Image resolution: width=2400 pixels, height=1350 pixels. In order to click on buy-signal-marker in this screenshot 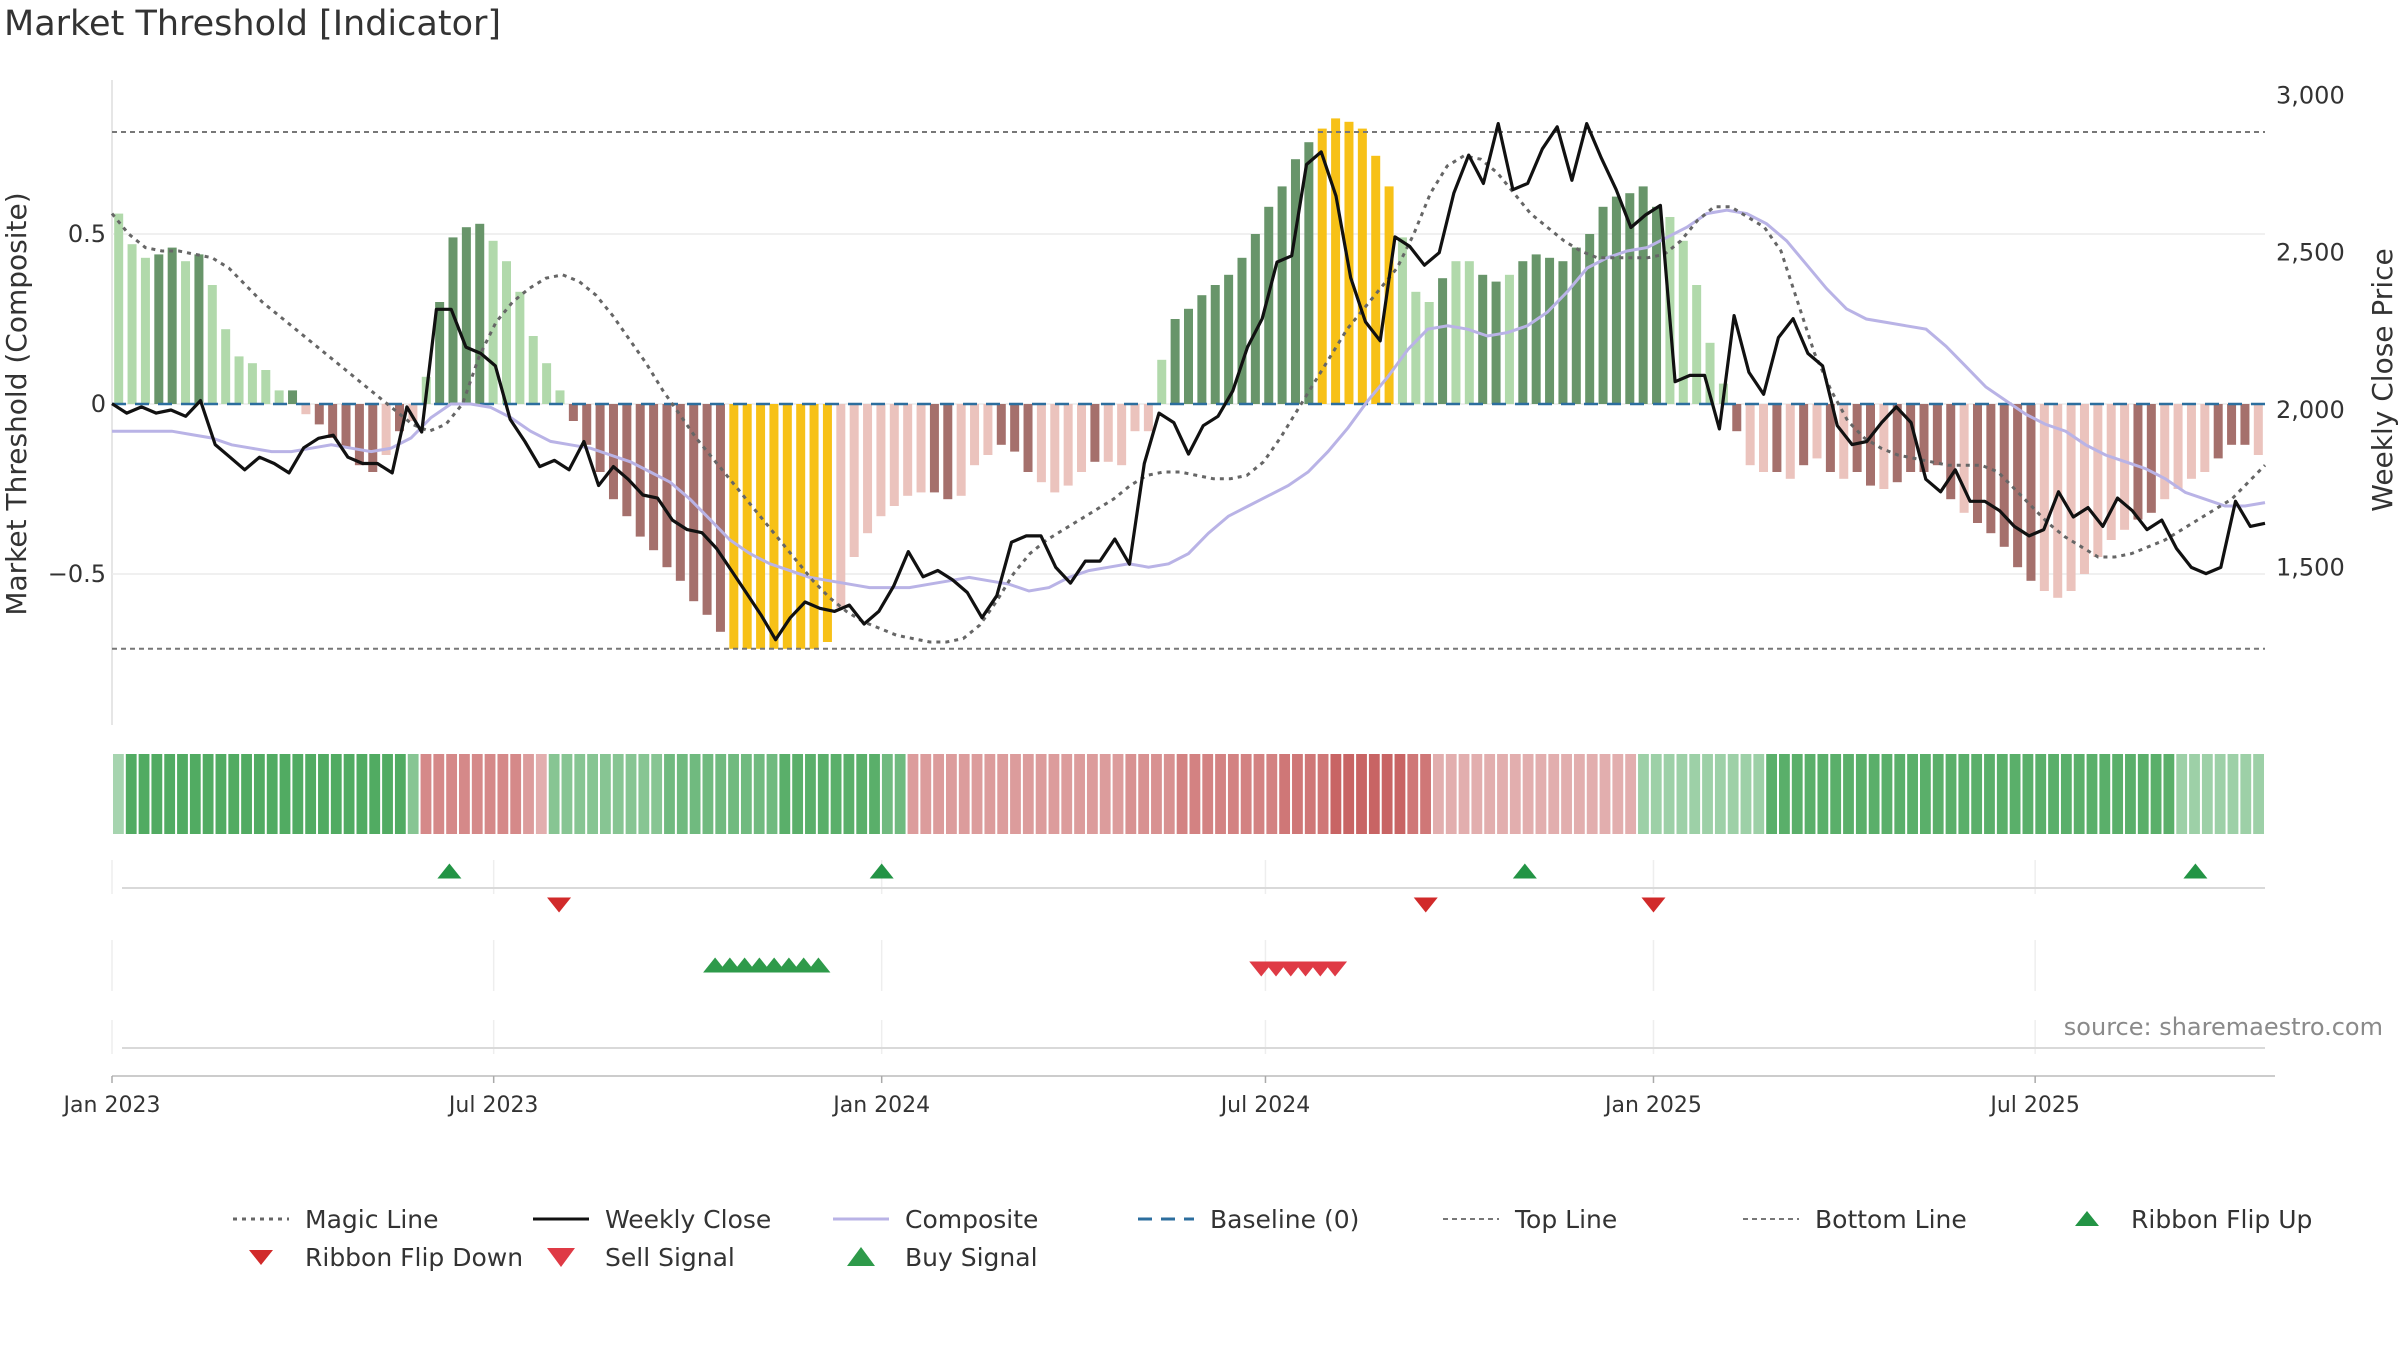, I will do `click(818, 965)`.